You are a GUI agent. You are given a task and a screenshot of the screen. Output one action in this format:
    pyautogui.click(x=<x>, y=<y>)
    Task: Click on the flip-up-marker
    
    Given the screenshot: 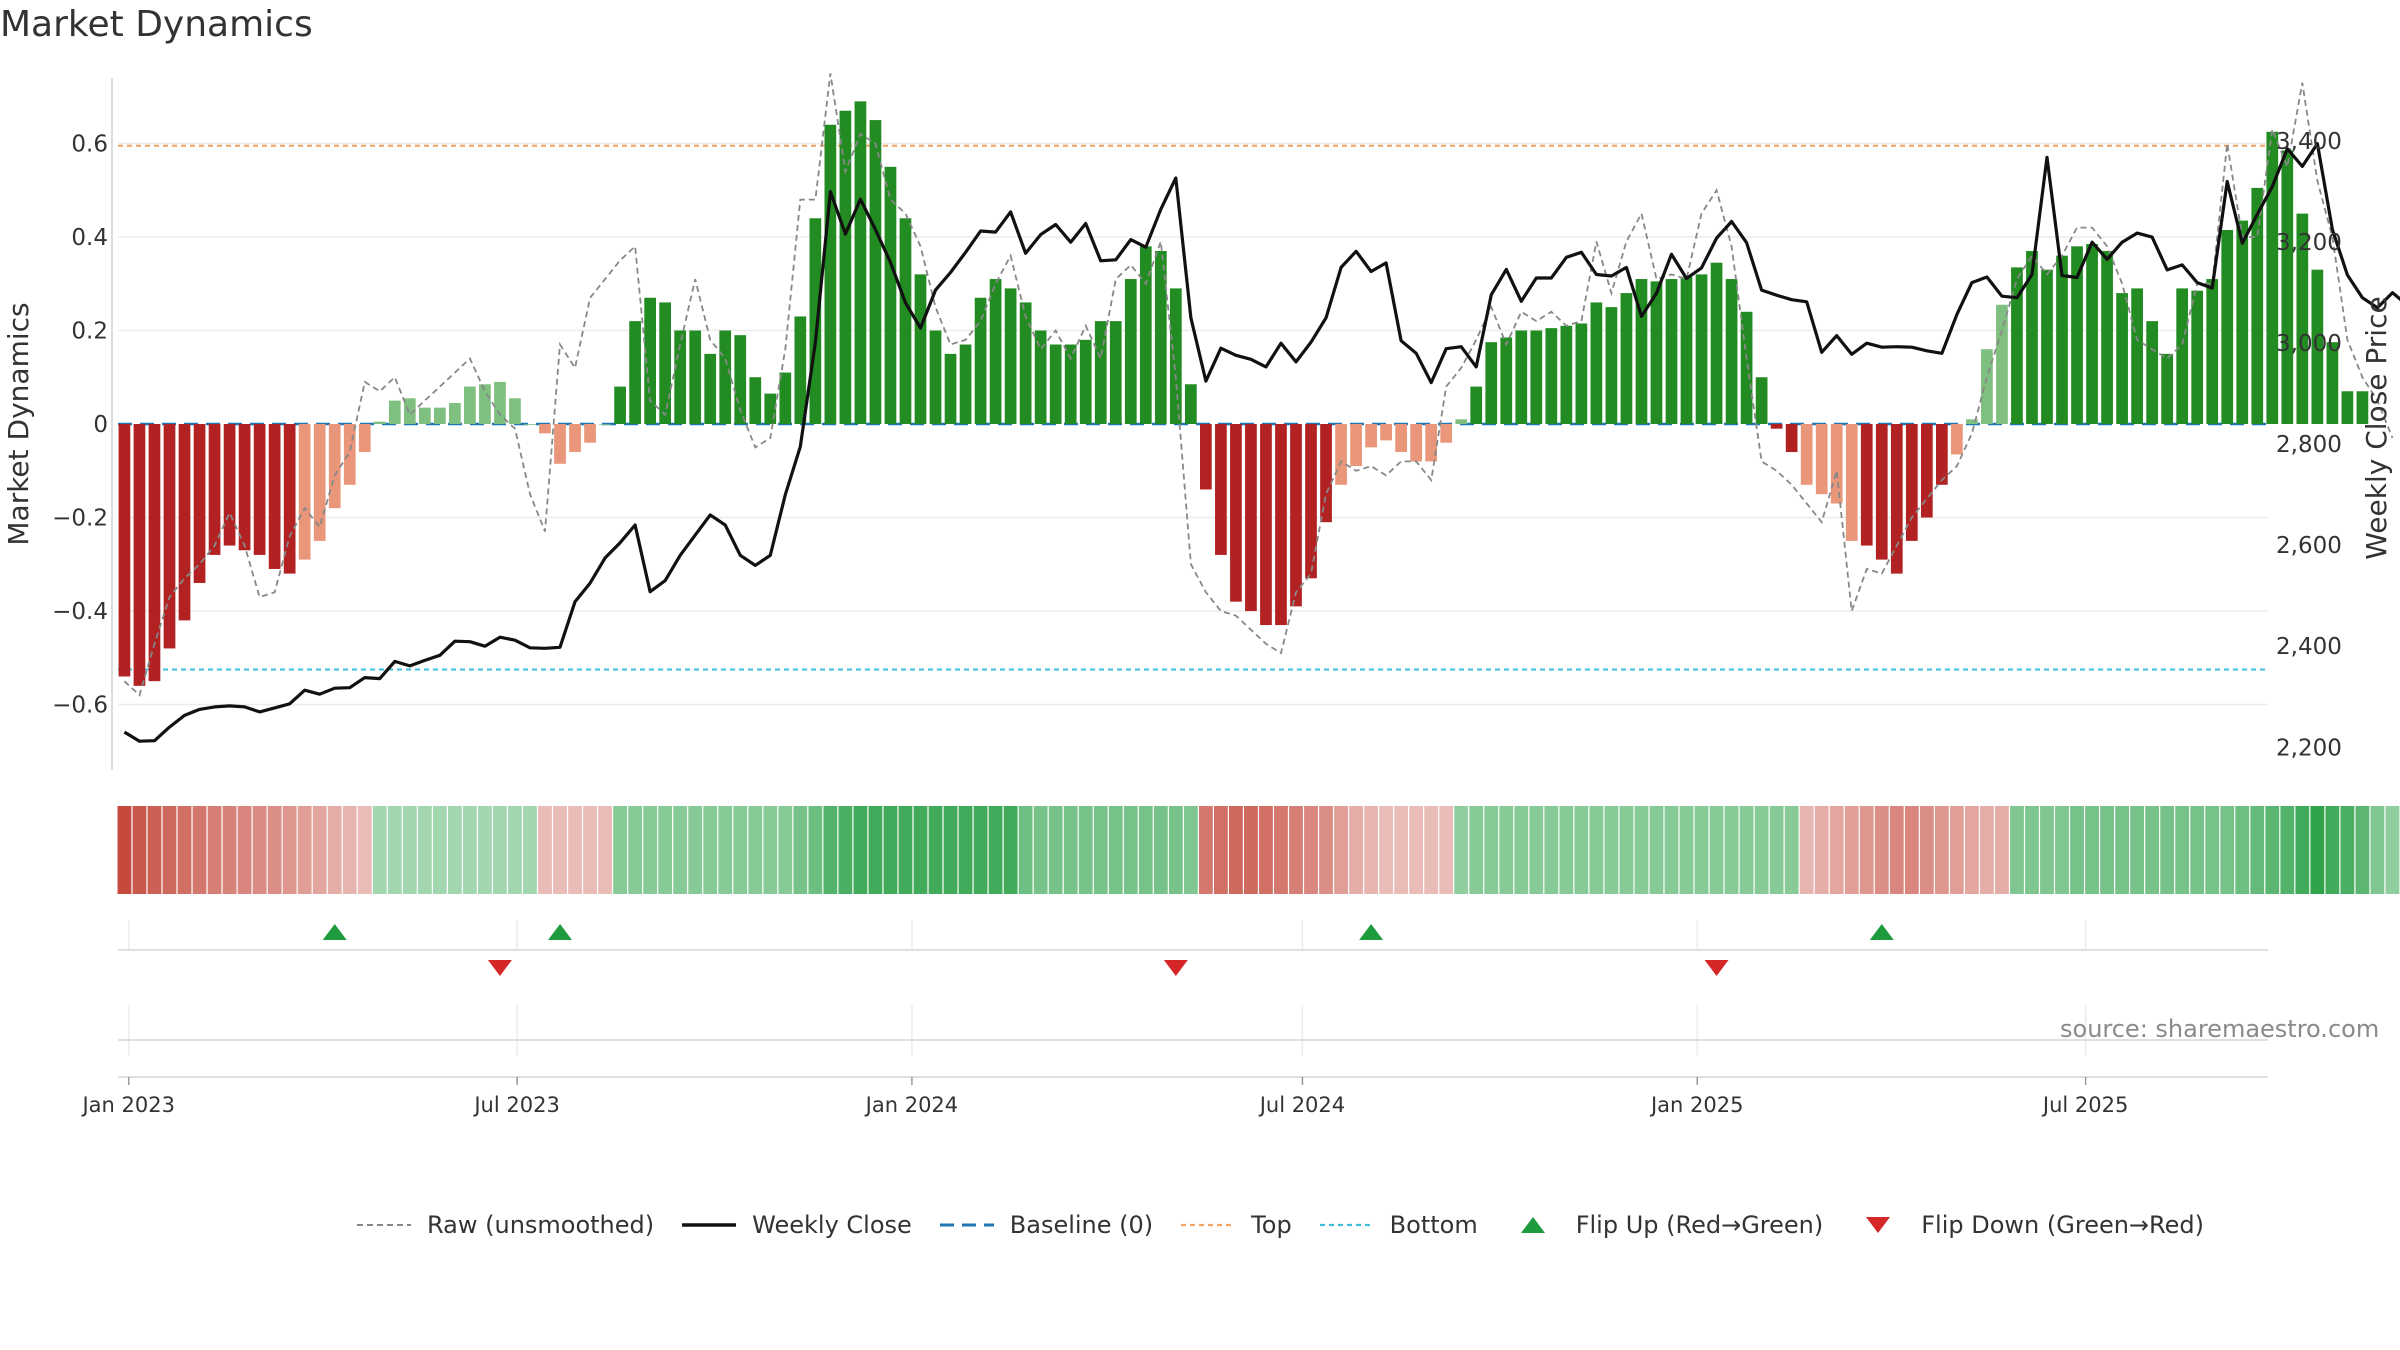 What is the action you would take?
    pyautogui.click(x=1881, y=932)
    